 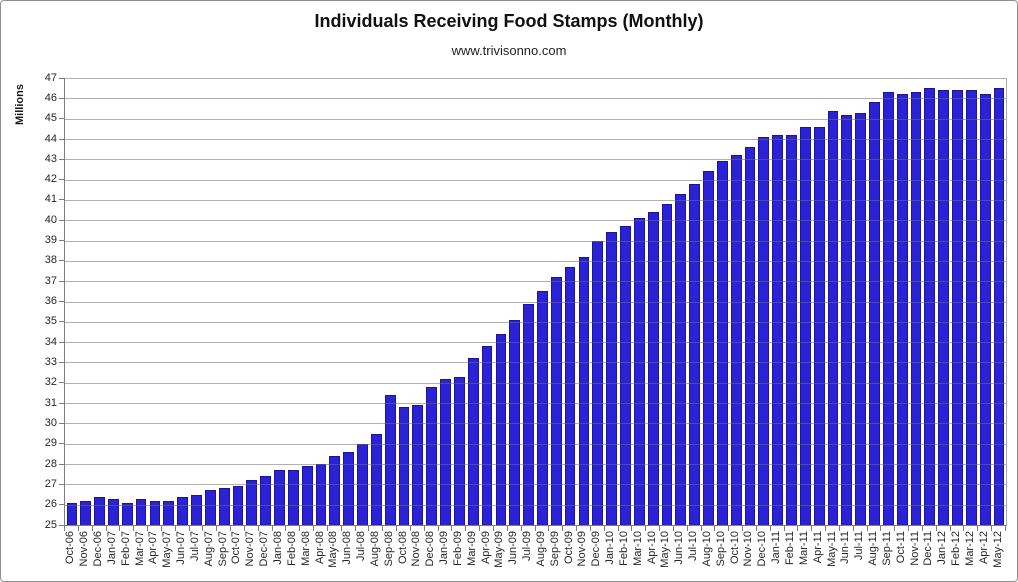 I want to click on y-axis-tick-label: 25, so click(x=50, y=524).